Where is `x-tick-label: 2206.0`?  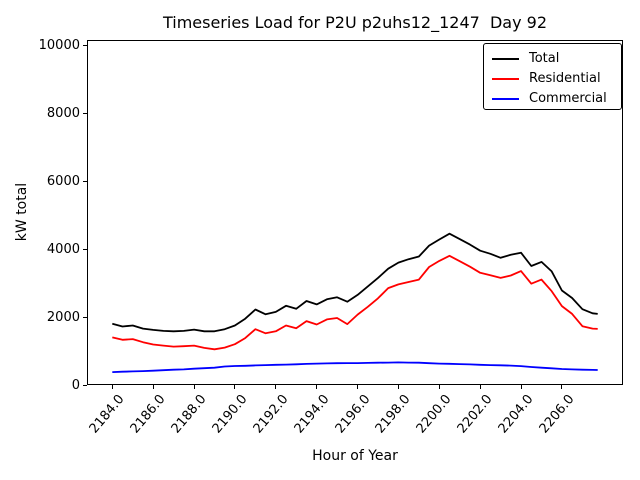 x-tick-label: 2206.0 is located at coordinates (557, 414).